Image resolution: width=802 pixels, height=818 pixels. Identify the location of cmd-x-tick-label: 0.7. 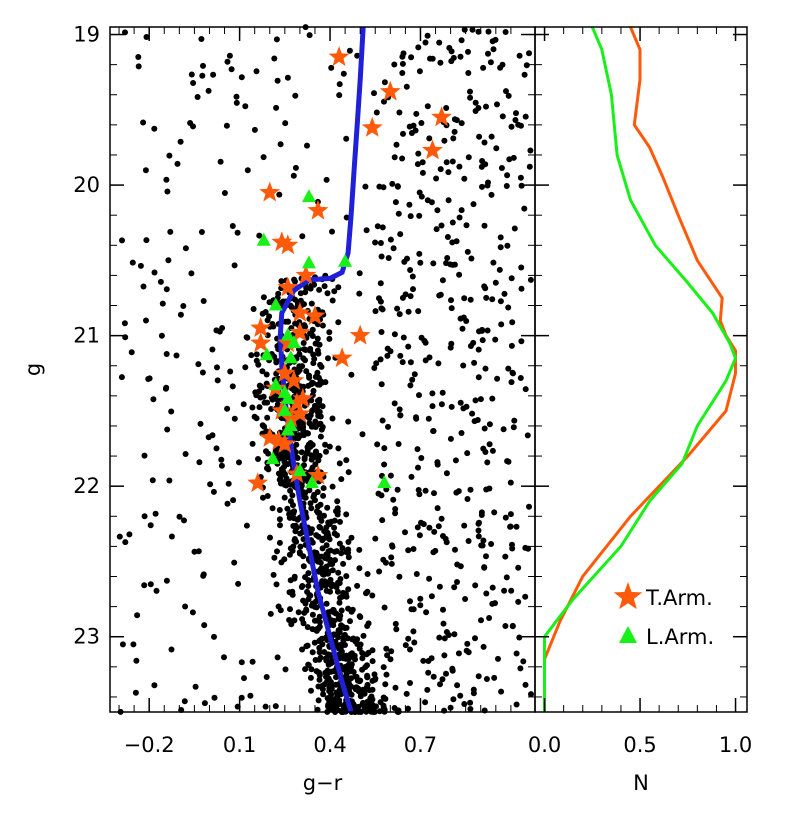
(420, 745).